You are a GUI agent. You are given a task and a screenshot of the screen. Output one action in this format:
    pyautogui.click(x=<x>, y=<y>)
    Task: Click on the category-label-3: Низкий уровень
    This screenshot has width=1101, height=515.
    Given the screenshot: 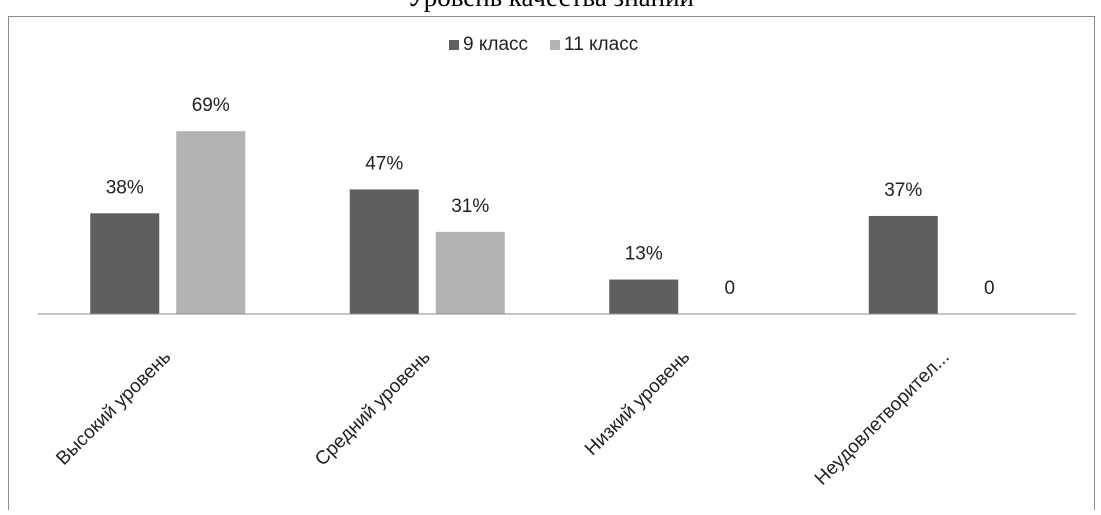 What is the action you would take?
    pyautogui.click(x=637, y=403)
    